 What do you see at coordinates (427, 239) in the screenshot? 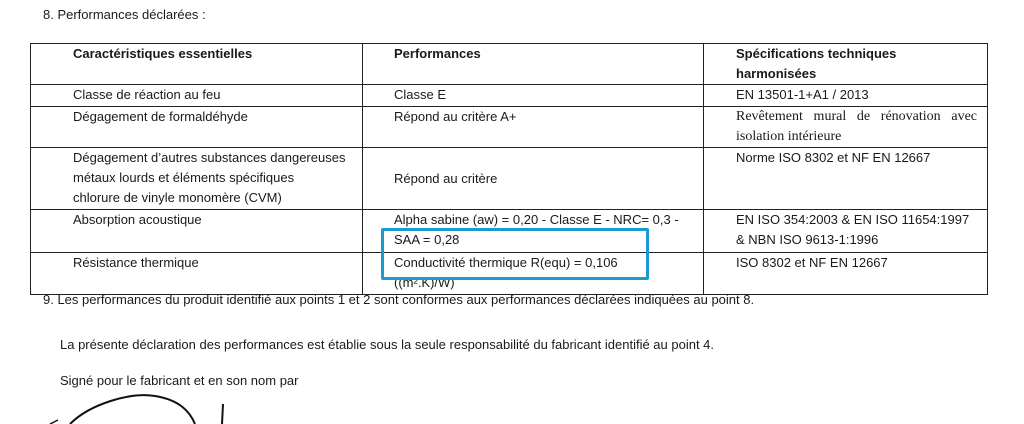
I see `cell-performance-line: SAA = 0,28` at bounding box center [427, 239].